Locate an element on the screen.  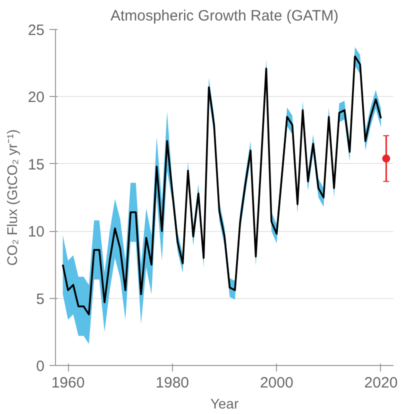
y-tick-label: 10 is located at coordinates (36, 232).